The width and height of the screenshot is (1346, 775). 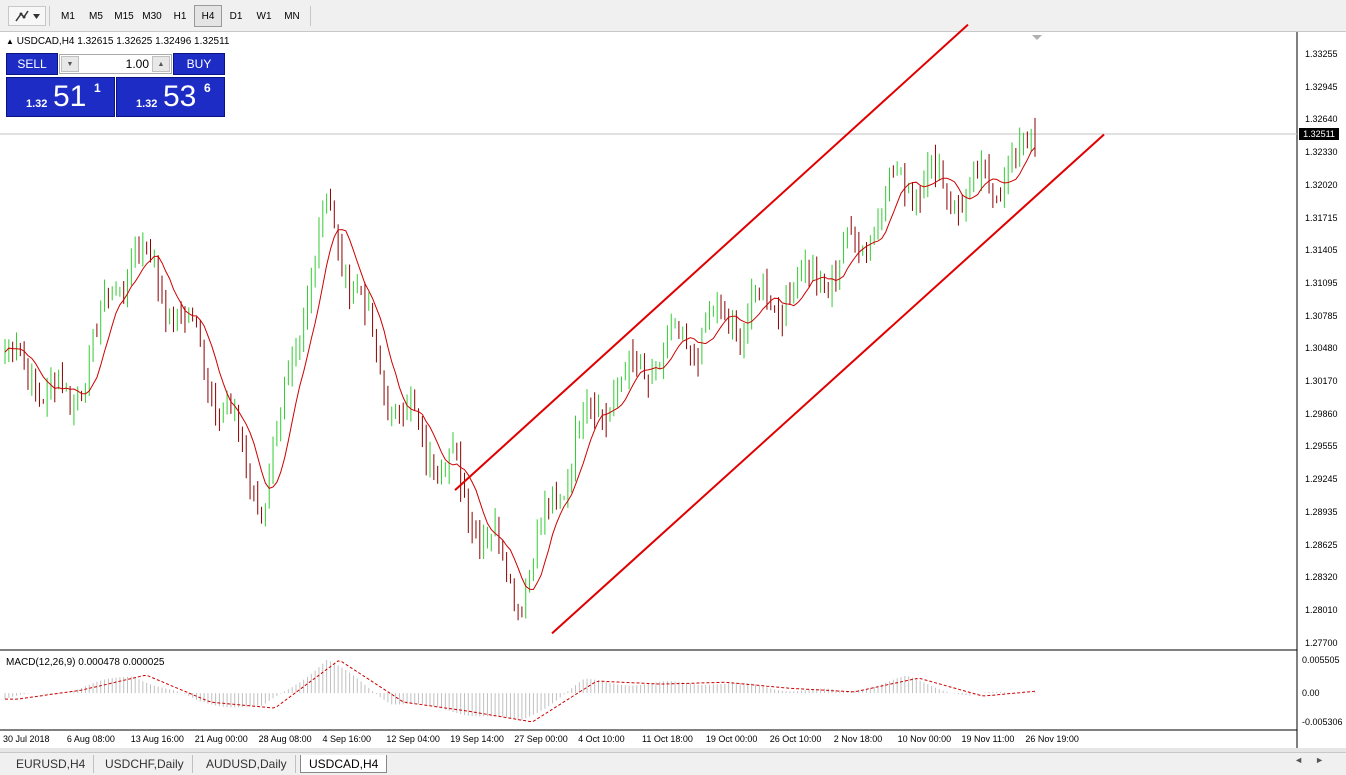 What do you see at coordinates (667, 739) in the screenshot?
I see `time-axis-label: 11 Oct 18:00` at bounding box center [667, 739].